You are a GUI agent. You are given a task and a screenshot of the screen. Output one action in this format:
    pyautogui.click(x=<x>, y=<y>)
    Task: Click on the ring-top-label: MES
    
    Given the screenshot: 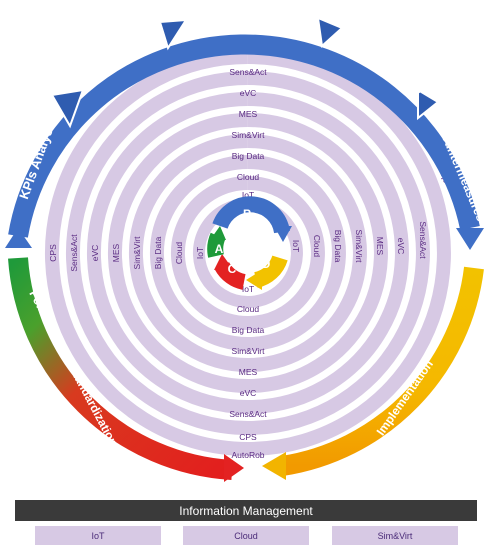 What is the action you would take?
    pyautogui.click(x=248, y=114)
    